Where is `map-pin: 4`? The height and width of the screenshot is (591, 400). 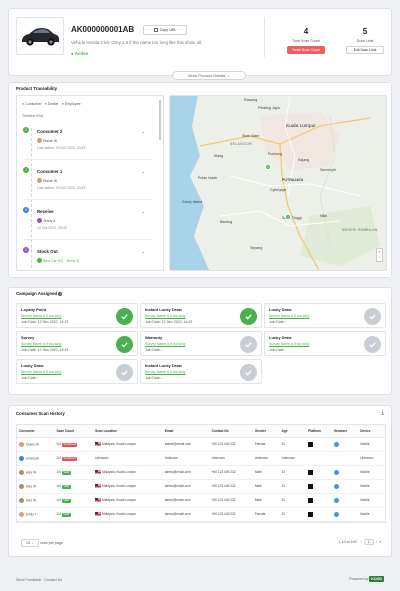 map-pin: 4 is located at coordinates (288, 217).